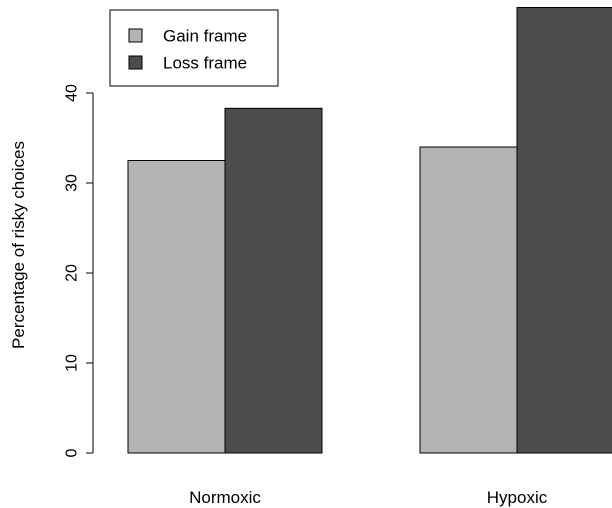 The image size is (612, 508). I want to click on bar-loss-frame-hypoxic, so click(564, 230).